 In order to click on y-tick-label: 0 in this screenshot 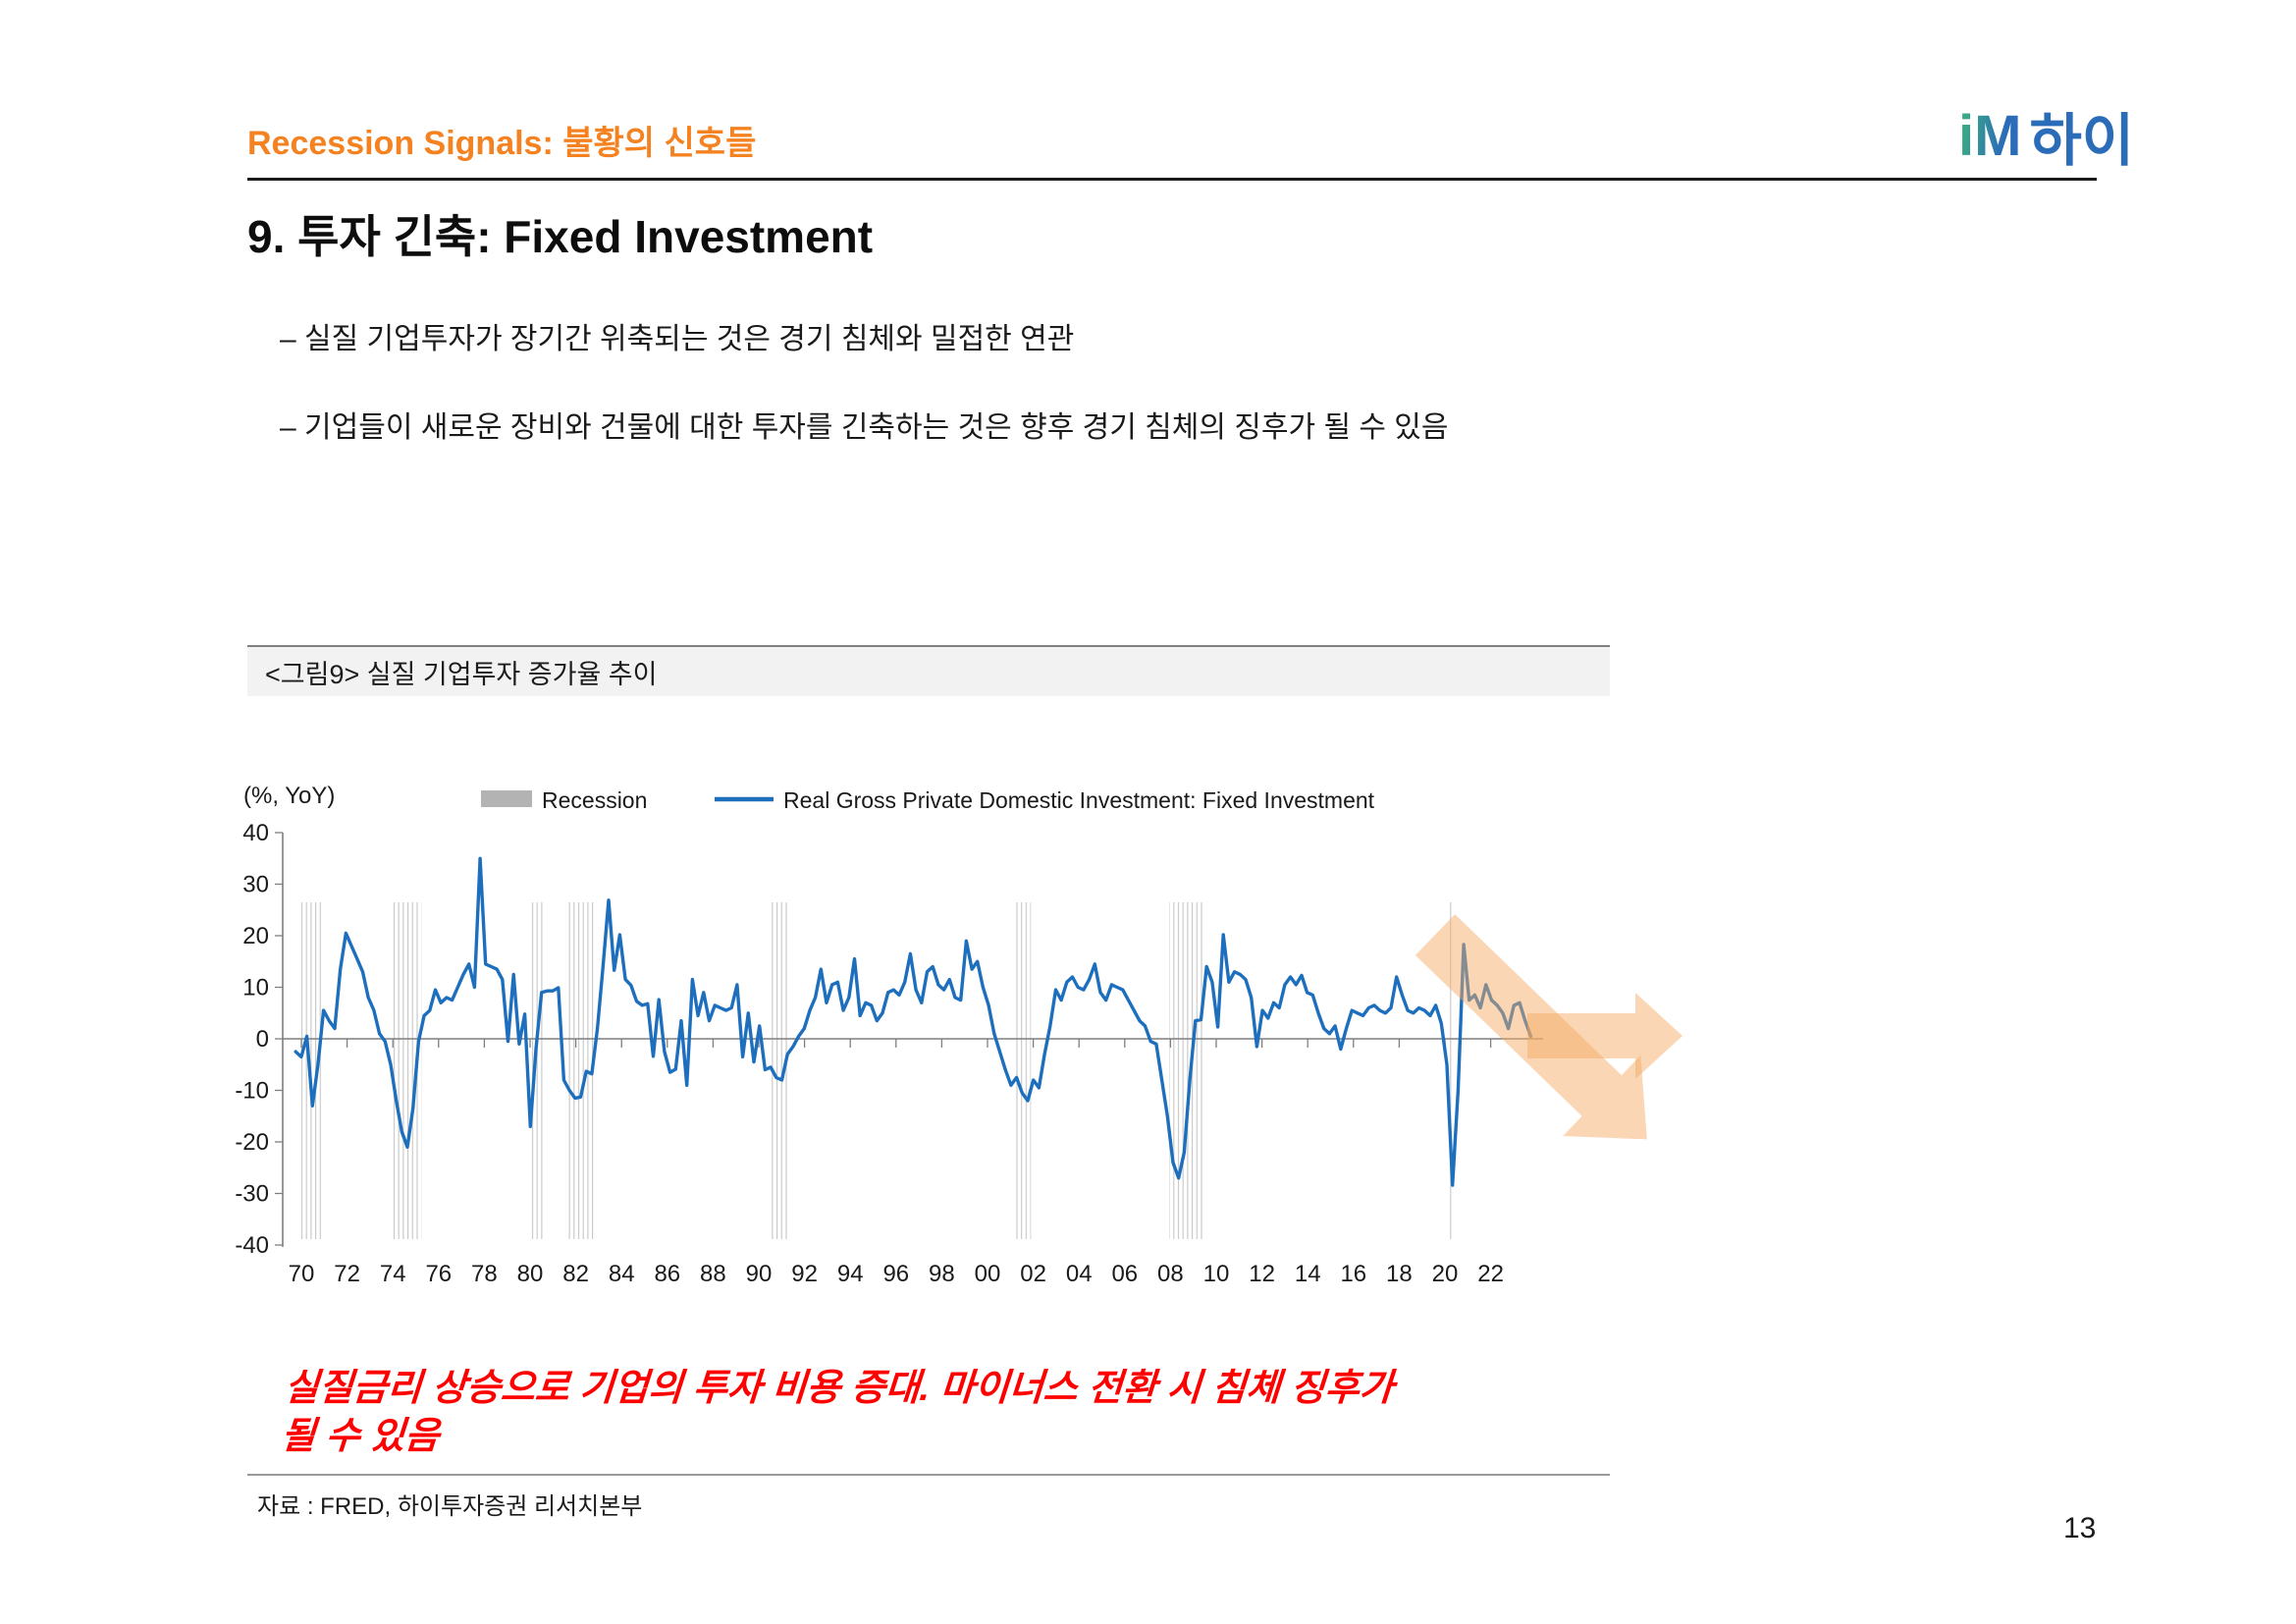, I will do `click(262, 1039)`.